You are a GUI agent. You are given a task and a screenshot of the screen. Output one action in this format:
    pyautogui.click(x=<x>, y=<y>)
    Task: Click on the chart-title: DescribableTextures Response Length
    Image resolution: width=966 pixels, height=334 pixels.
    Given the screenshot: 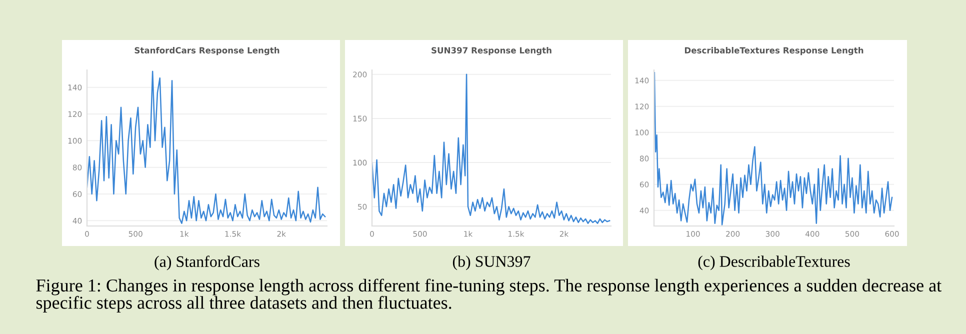 What is the action you would take?
    pyautogui.click(x=774, y=51)
    